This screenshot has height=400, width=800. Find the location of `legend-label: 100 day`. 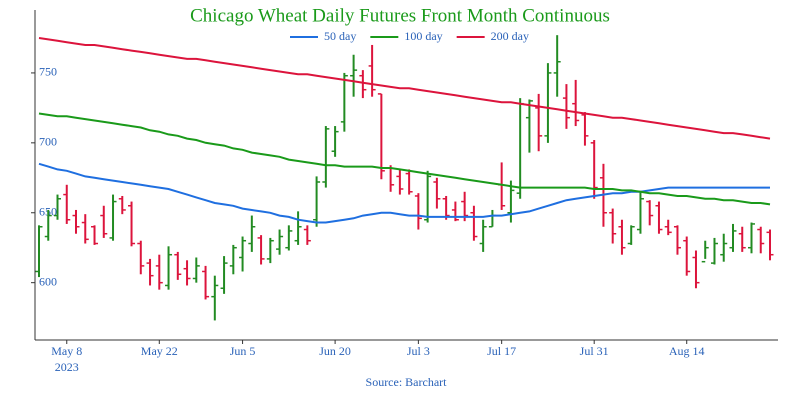

legend-label: 100 day is located at coordinates (423, 36).